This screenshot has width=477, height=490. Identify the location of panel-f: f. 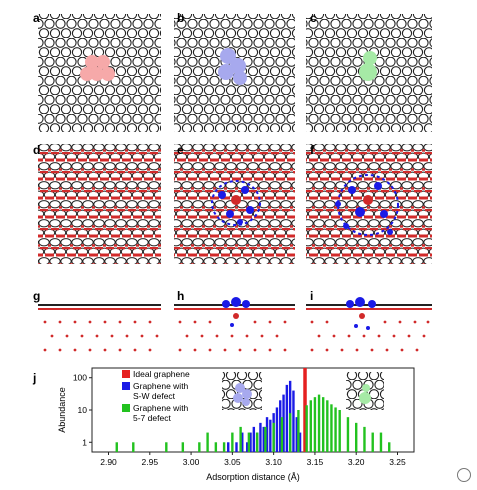
(369, 203).